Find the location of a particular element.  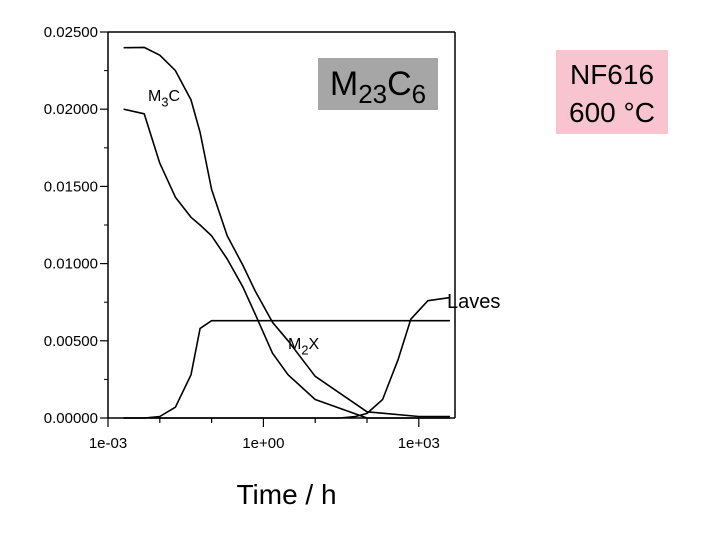

m23c6-sub: 23 is located at coordinates (373, 94).